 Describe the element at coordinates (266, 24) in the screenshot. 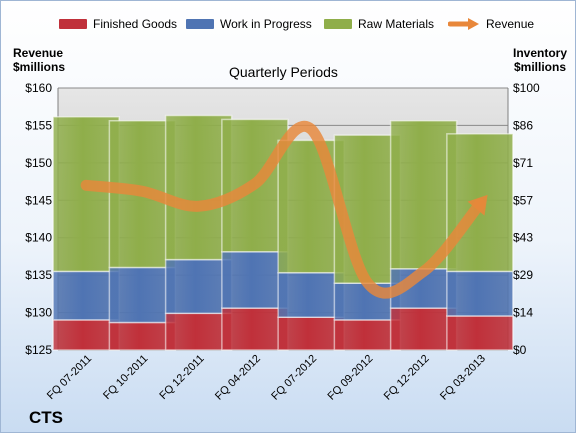

I see `legend-label-work-in-progress: Work in Progress` at that location.